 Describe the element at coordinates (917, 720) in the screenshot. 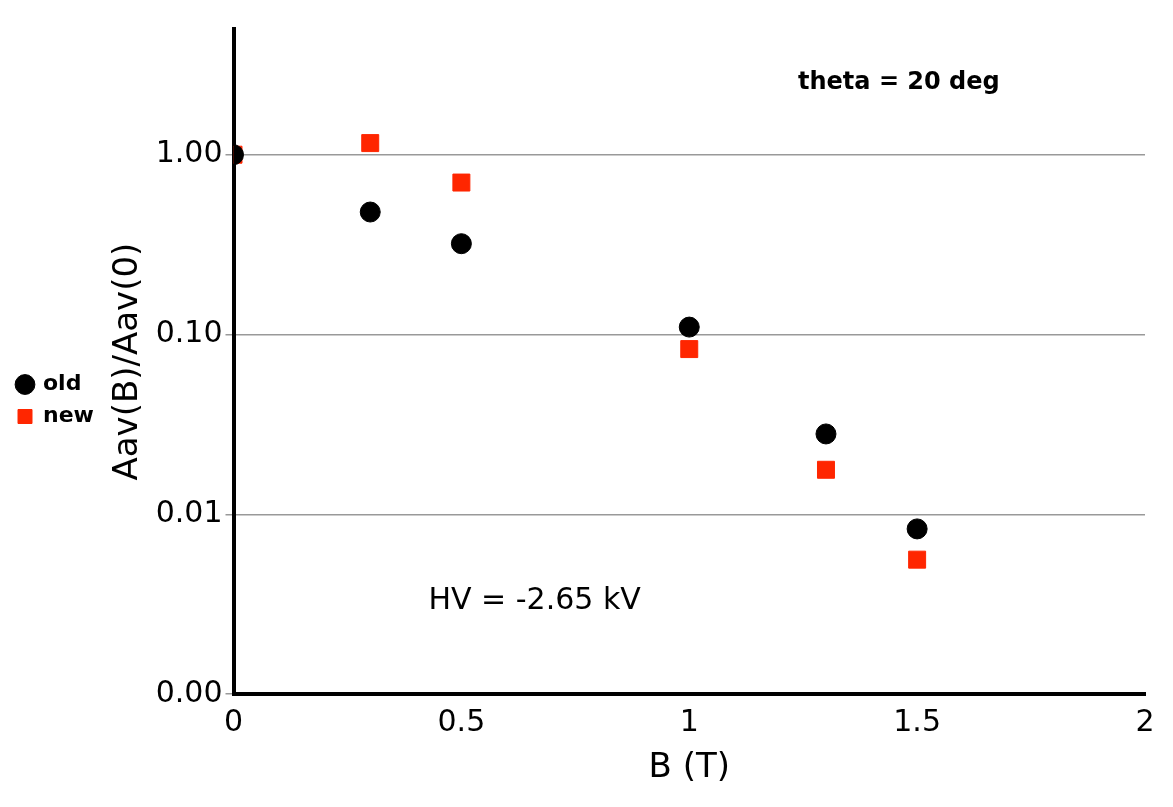

I see `x-tick-label: 1.5` at that location.